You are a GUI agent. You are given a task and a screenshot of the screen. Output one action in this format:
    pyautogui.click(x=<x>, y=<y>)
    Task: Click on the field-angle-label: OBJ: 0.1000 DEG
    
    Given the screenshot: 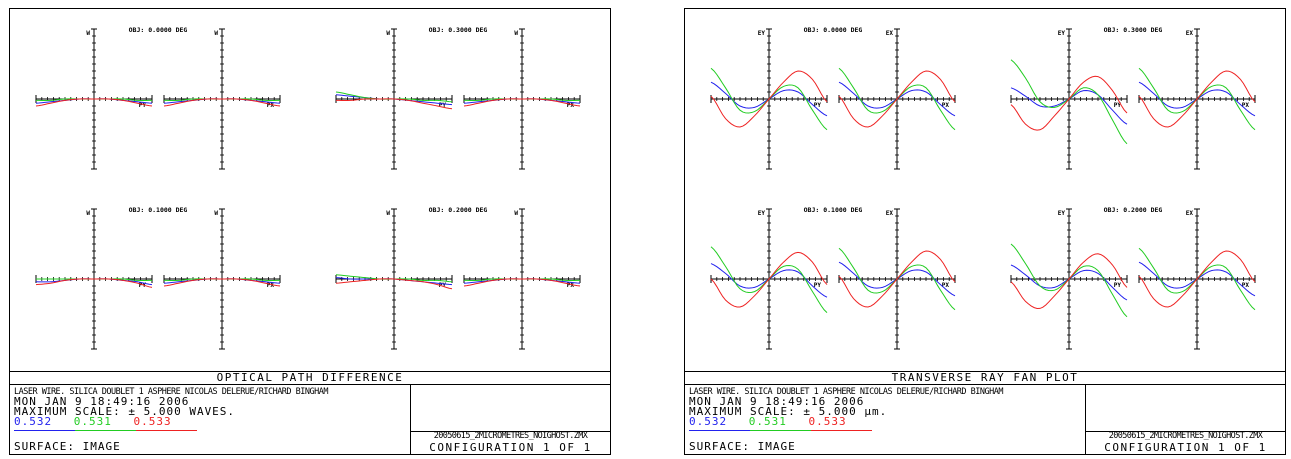 What is the action you would take?
    pyautogui.click(x=833, y=210)
    